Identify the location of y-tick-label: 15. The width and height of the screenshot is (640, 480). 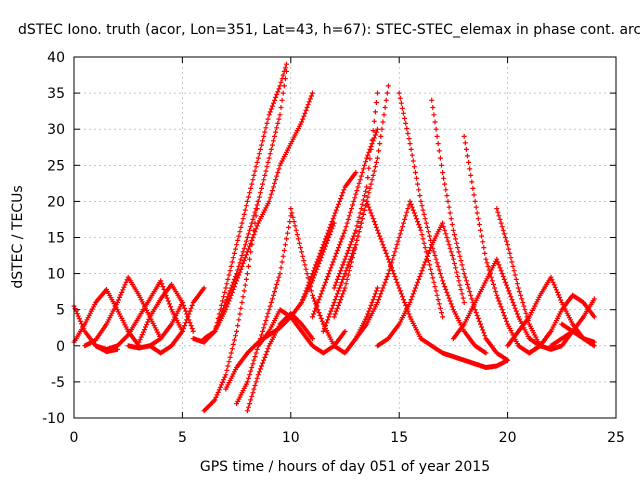
(56, 239).